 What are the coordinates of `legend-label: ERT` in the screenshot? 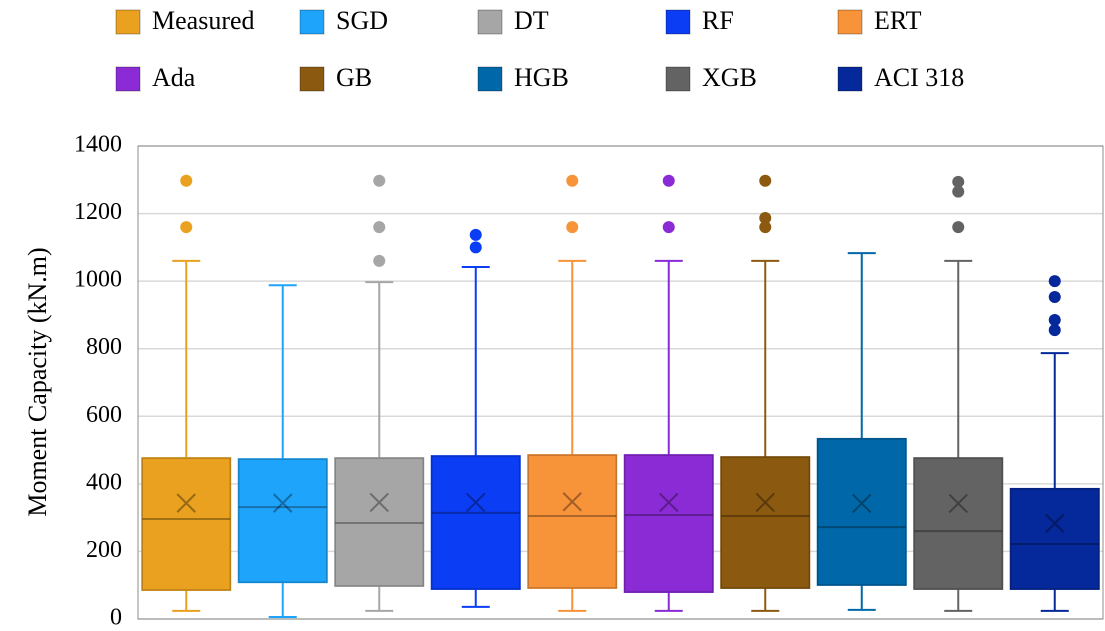 It's located at (898, 20).